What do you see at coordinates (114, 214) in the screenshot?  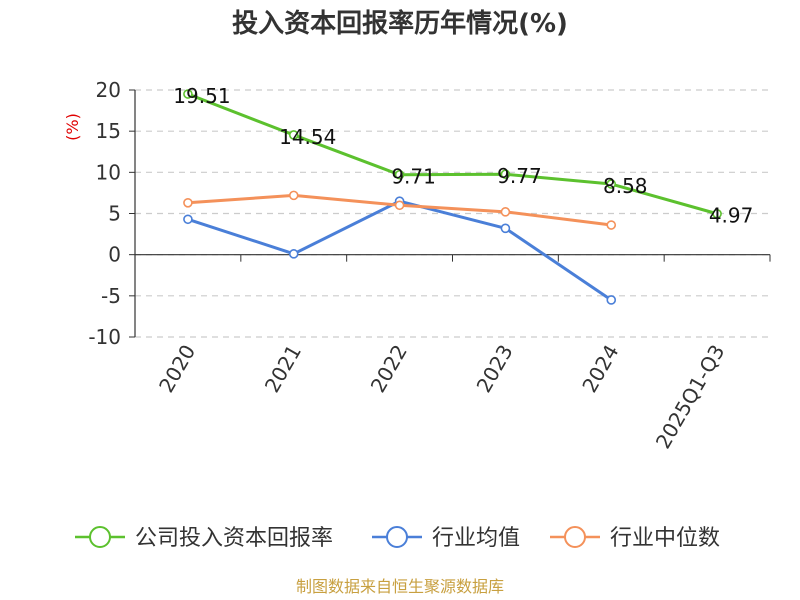 I see `y-tick-label: 5` at bounding box center [114, 214].